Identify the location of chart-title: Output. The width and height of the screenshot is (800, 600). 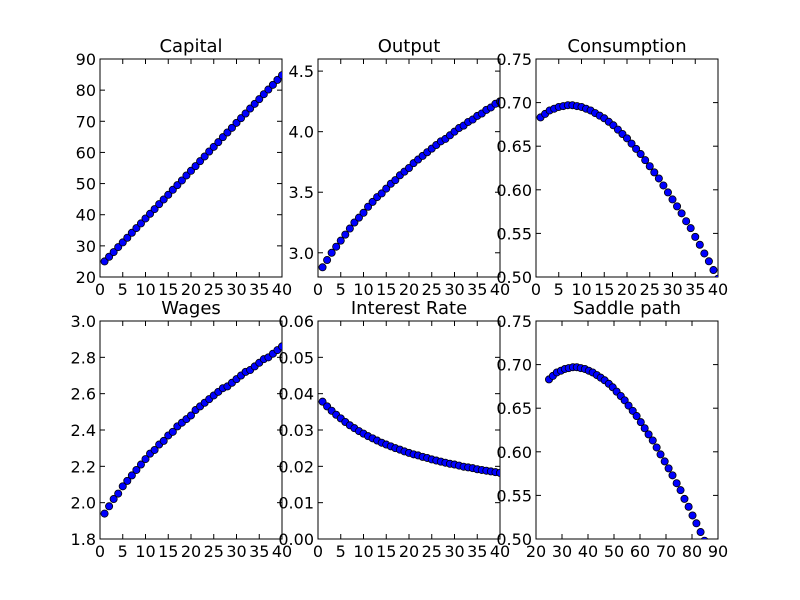
(409, 46).